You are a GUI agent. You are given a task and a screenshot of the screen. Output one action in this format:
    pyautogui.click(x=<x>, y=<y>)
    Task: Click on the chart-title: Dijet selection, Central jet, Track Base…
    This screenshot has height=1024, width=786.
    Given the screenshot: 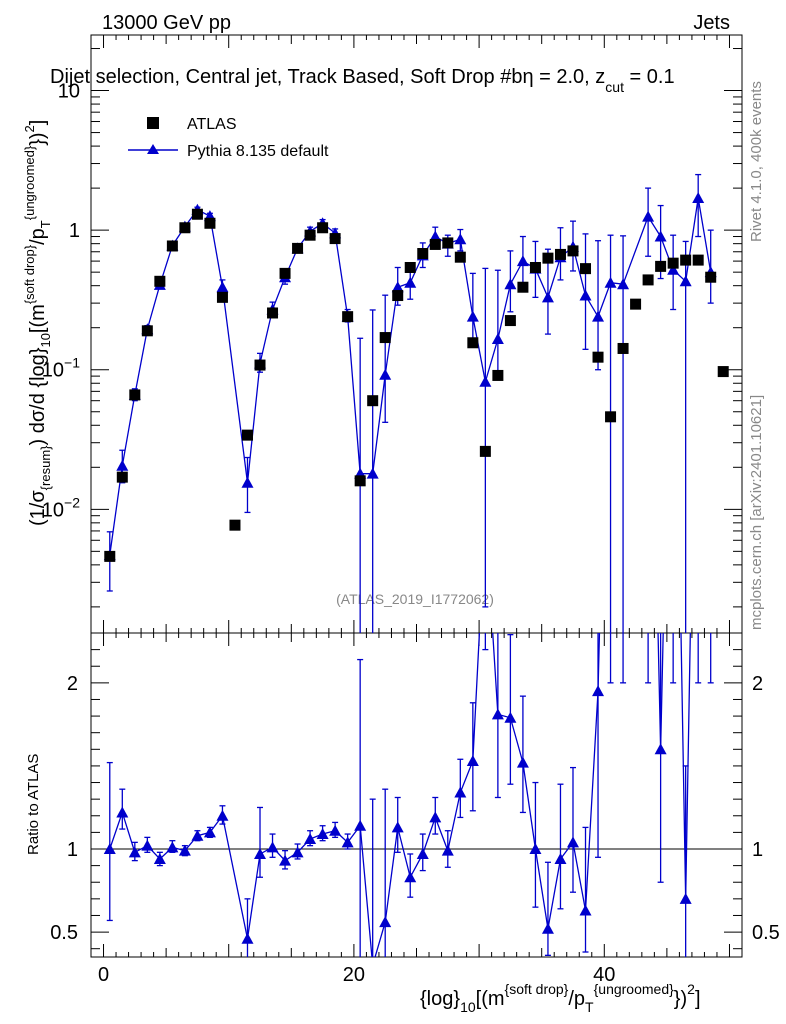 What is the action you would take?
    pyautogui.click(x=362, y=80)
    